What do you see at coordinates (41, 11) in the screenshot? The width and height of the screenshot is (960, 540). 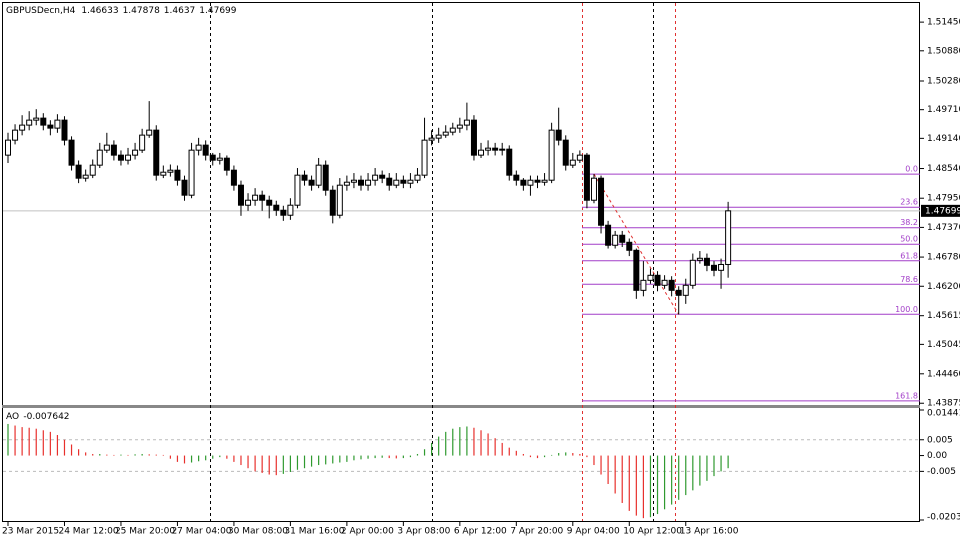 I see `symbol: GBPUSDecn,H4` at bounding box center [41, 11].